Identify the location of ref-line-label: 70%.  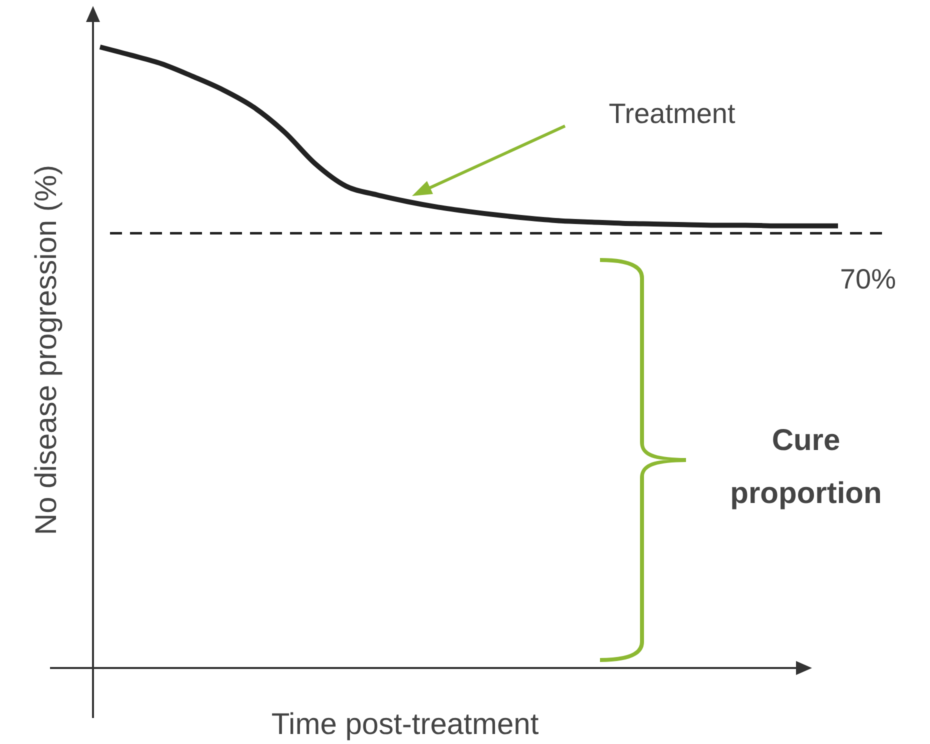
(868, 278).